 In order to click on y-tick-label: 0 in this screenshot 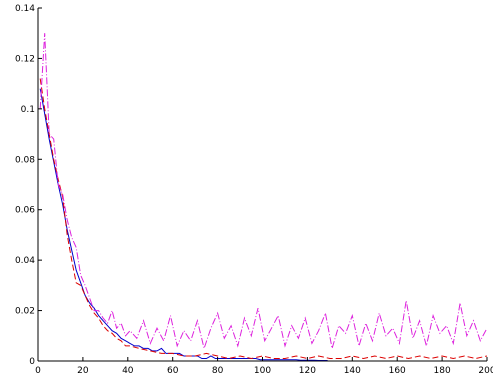, I will do `click(32, 362)`.